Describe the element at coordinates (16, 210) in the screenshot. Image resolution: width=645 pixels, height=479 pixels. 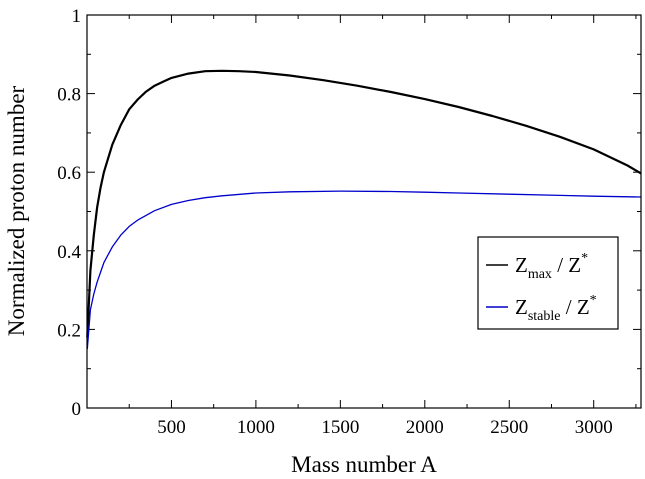
I see `y-axis-title: Normalized proton number` at that location.